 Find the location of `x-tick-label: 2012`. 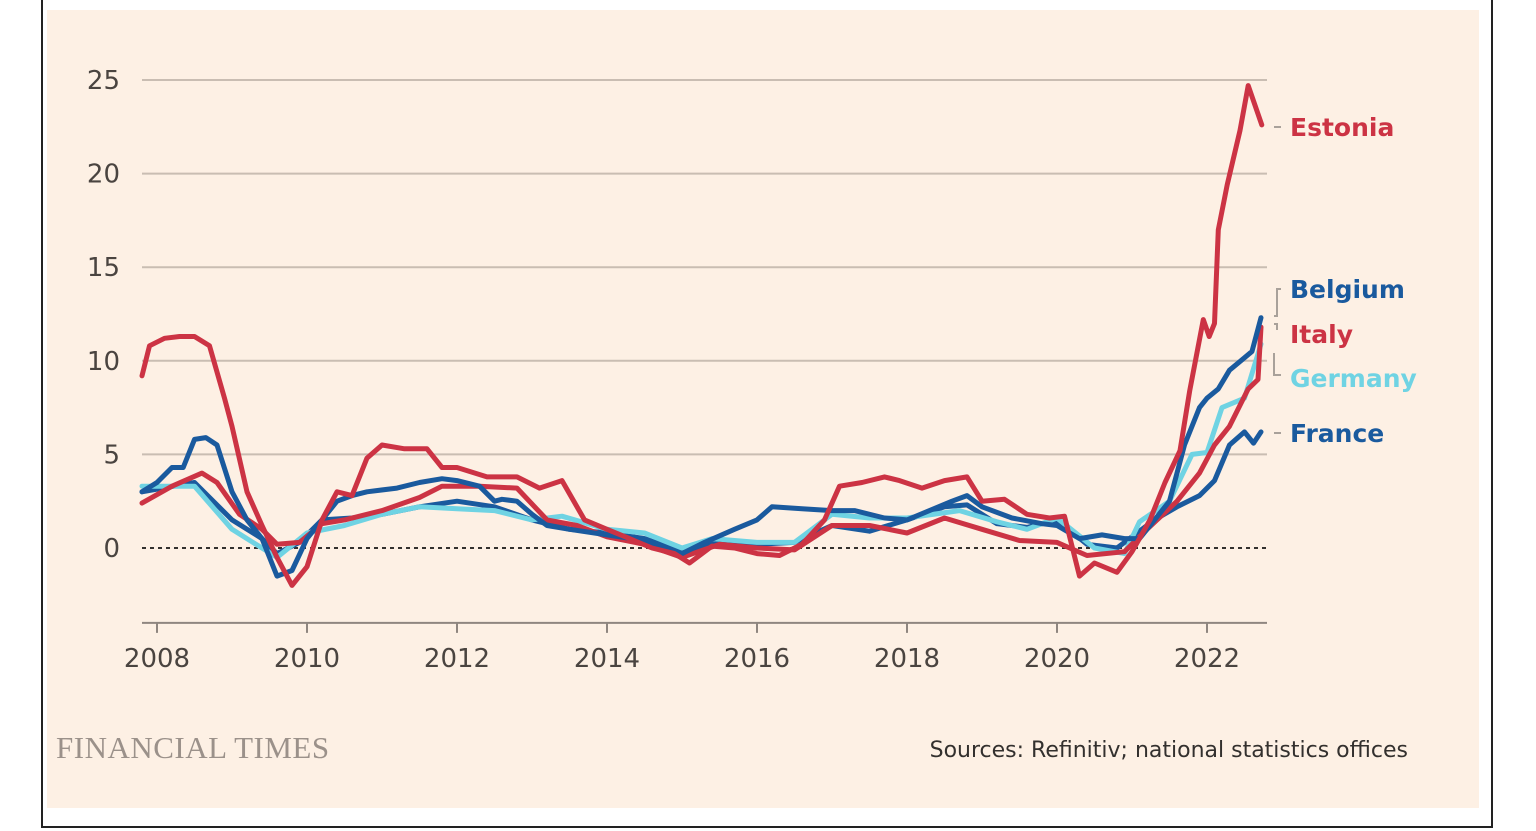

x-tick-label: 2012 is located at coordinates (457, 659).